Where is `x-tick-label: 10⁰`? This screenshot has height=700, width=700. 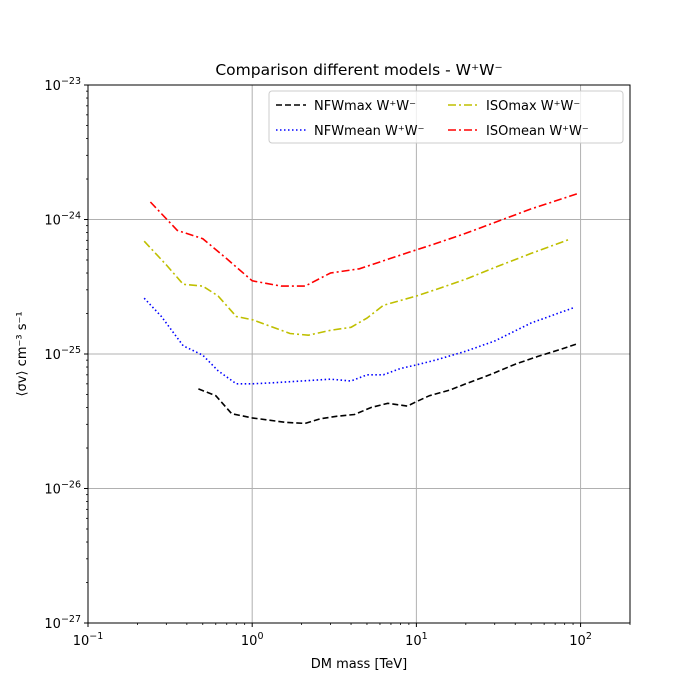
x-tick-label: 10⁰ is located at coordinates (252, 640).